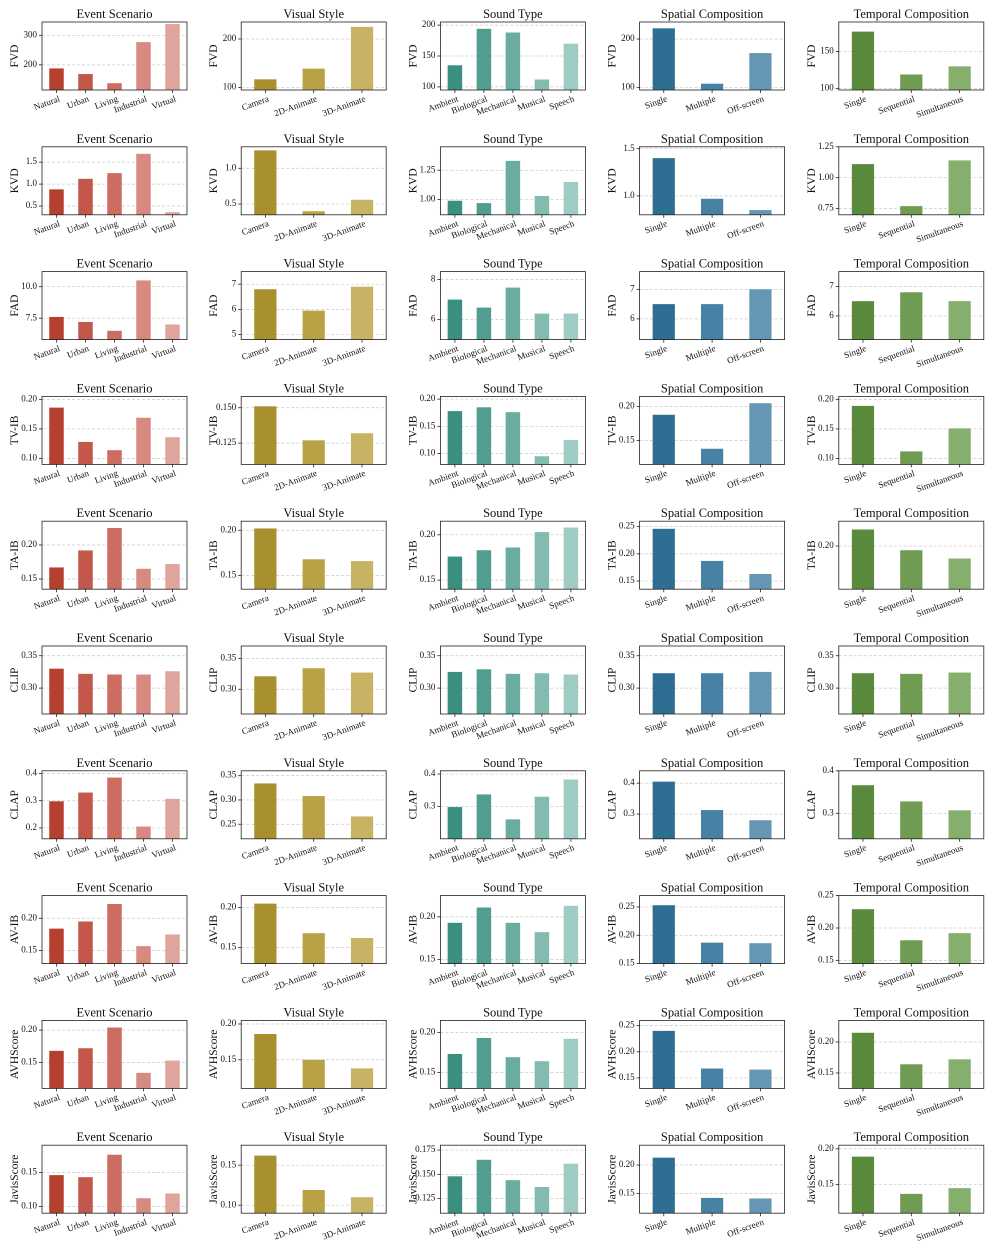 The width and height of the screenshot is (996, 1248). Describe the element at coordinates (829, 812) in the screenshot. I see `y-tick-label: 0.3` at that location.